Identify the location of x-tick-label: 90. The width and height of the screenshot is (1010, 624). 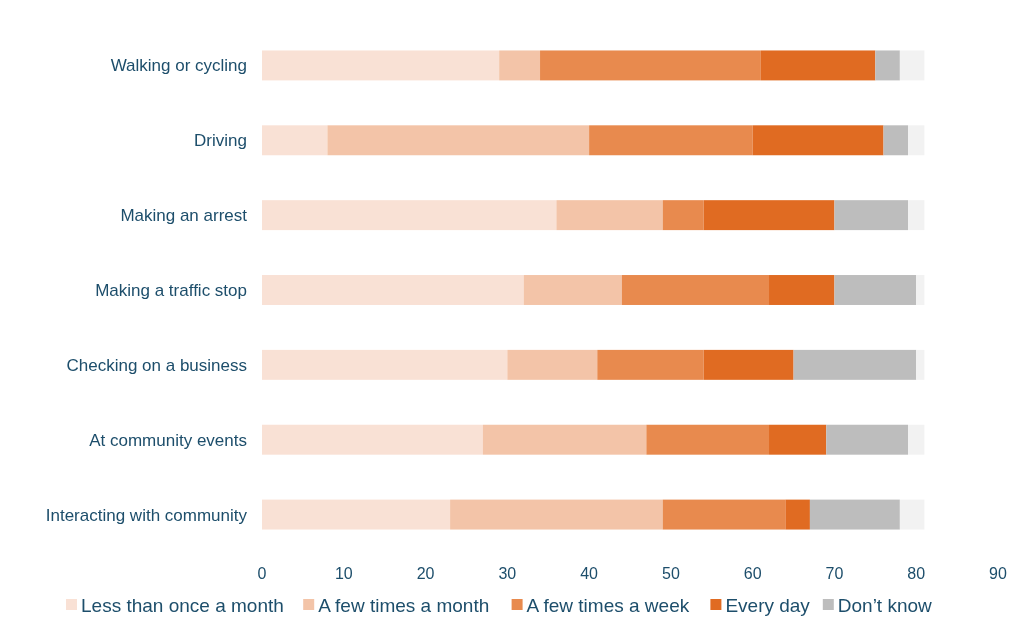
(998, 573).